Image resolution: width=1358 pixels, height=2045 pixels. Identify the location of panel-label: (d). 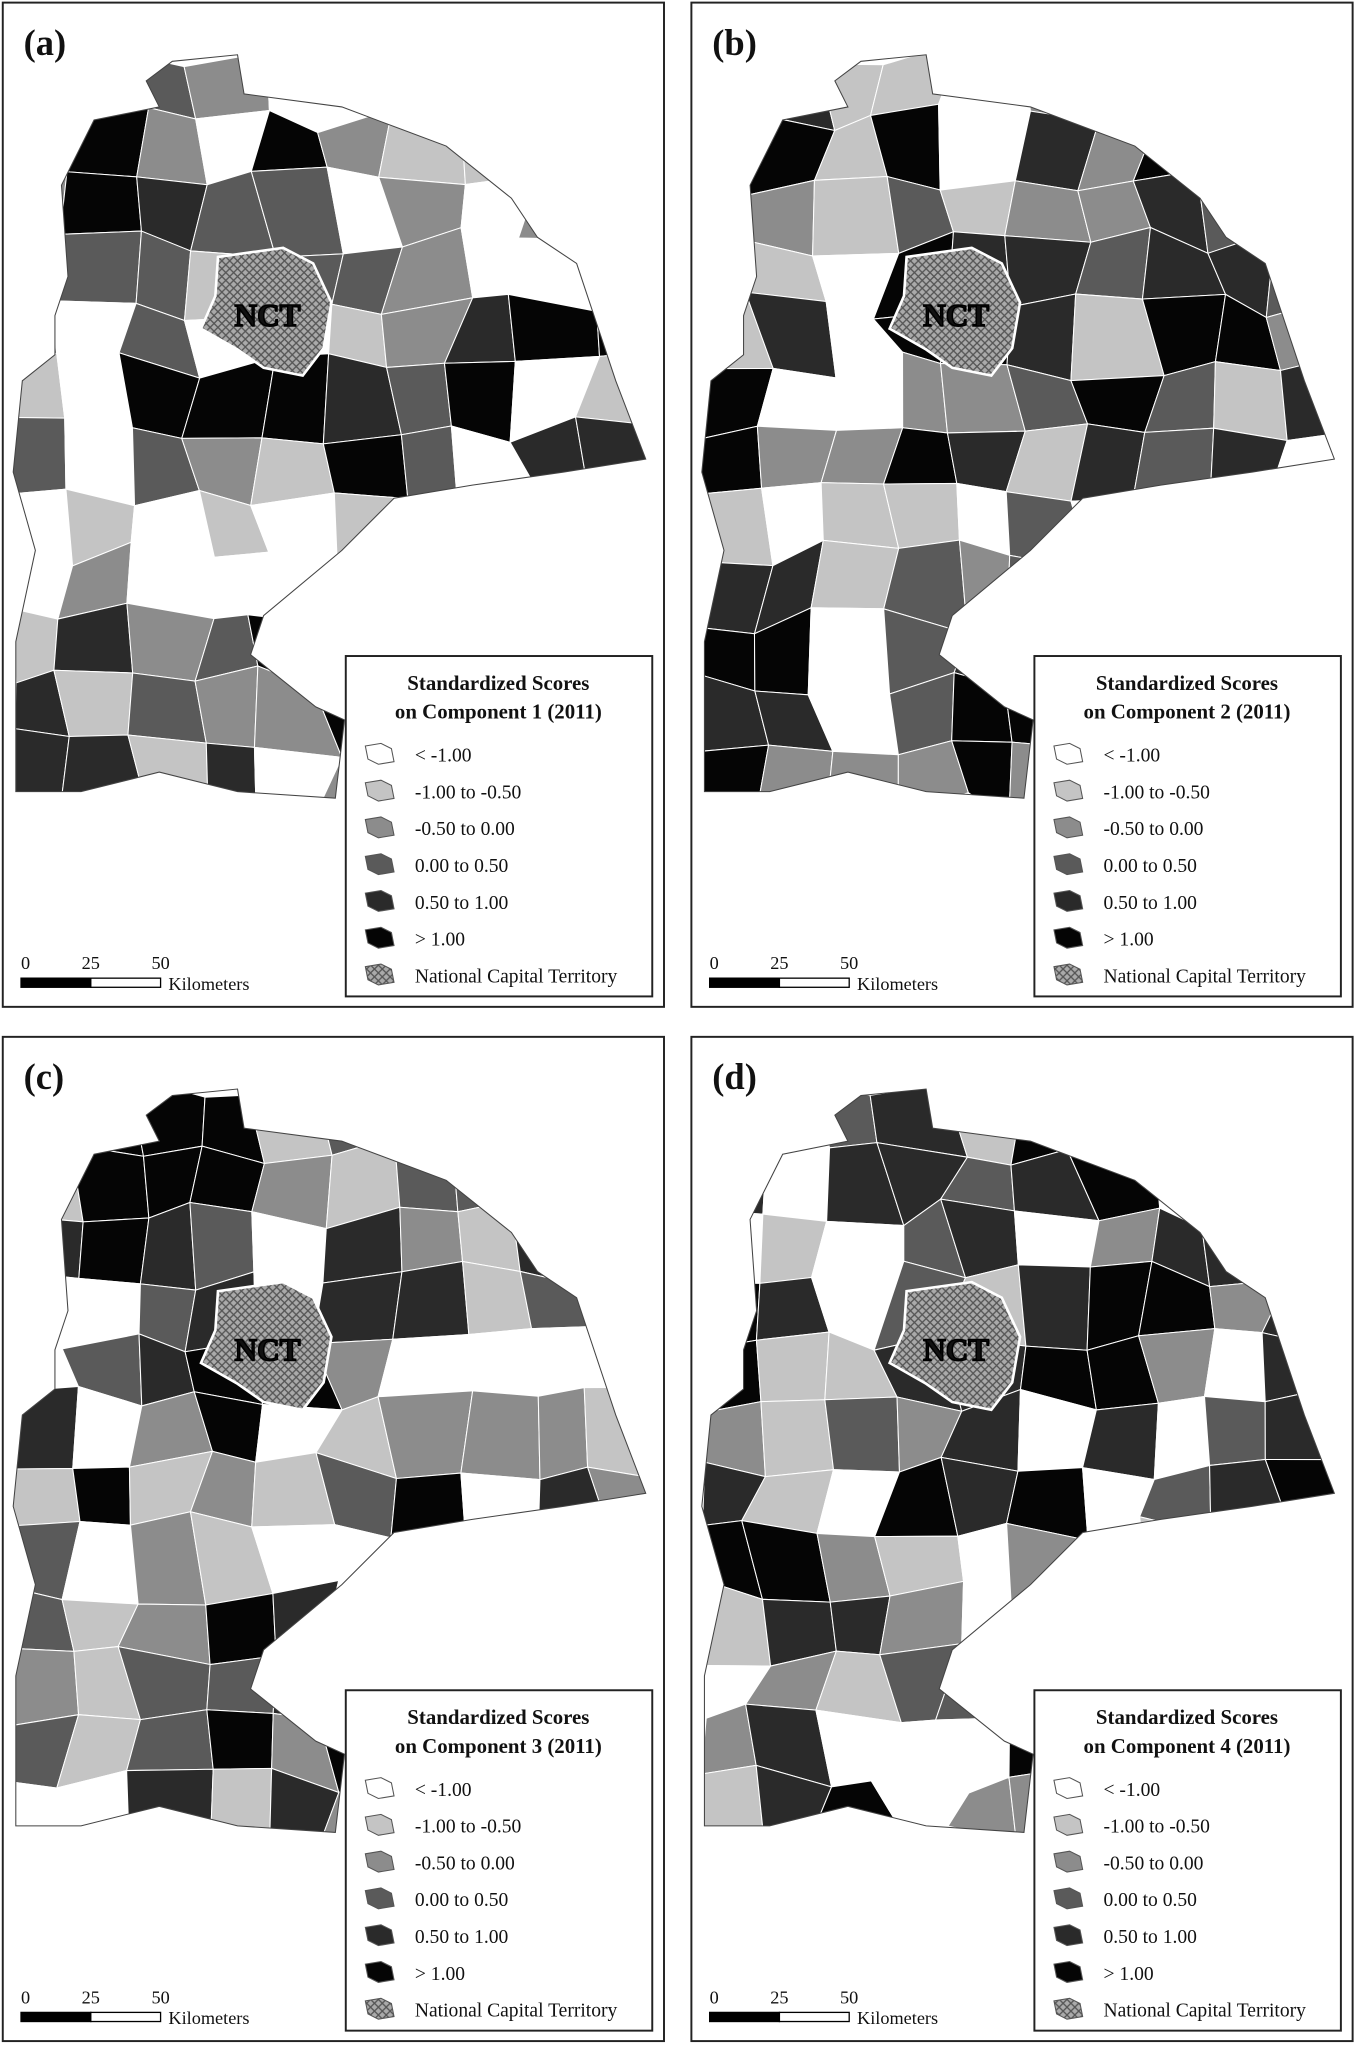
(734, 1076).